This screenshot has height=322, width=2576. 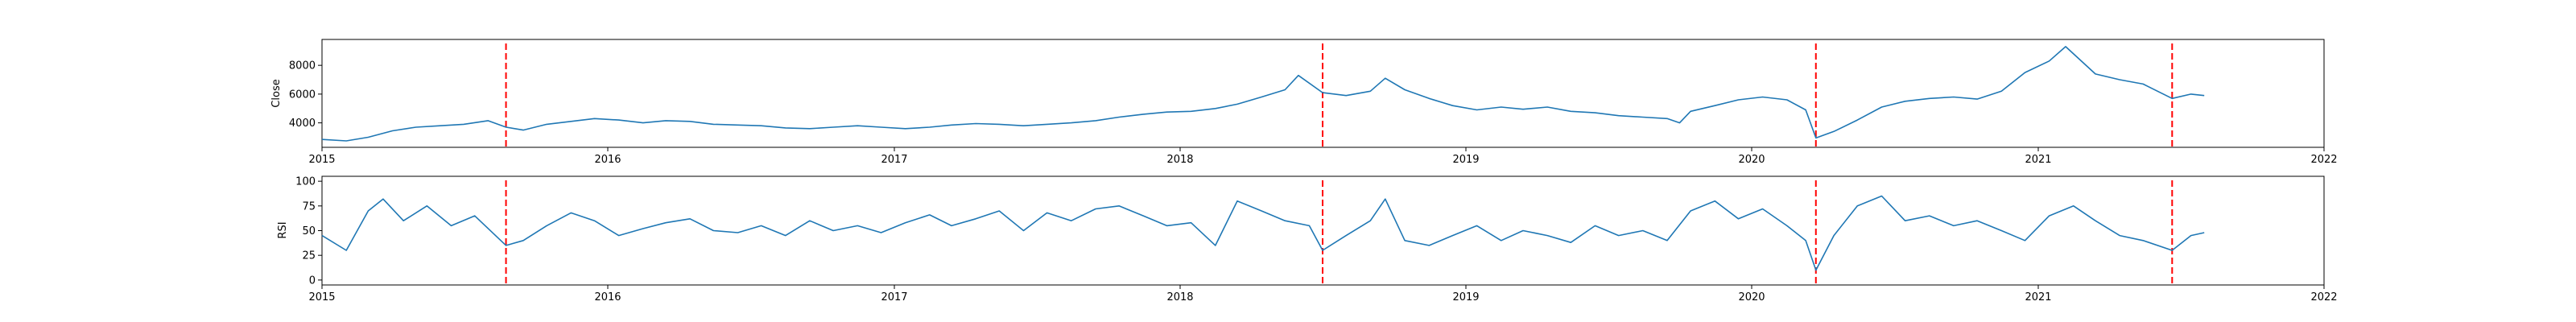 What do you see at coordinates (607, 160) in the screenshot?
I see `close-x-tick-label-2016: 2016` at bounding box center [607, 160].